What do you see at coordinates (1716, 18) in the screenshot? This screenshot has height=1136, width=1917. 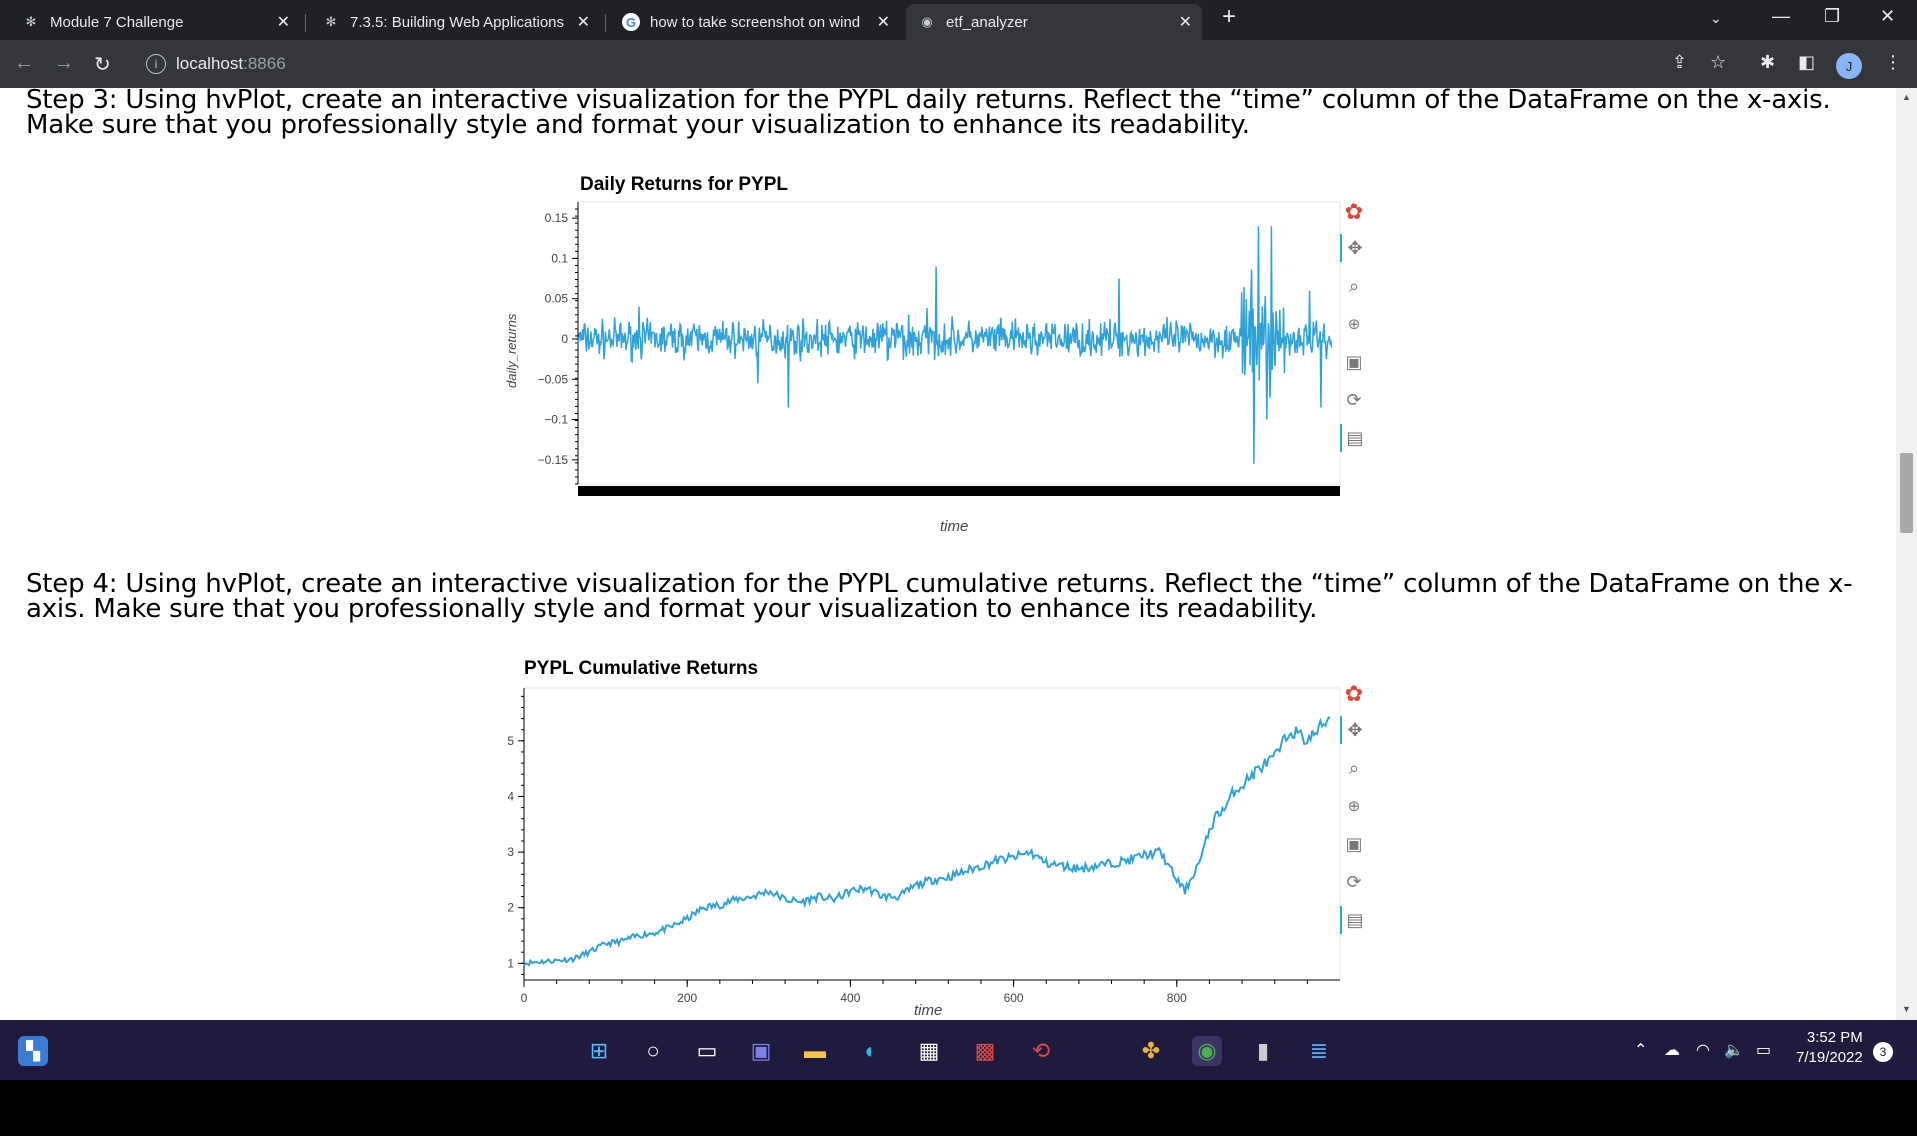 I see `tab-search-chevron-icon: ⌄` at bounding box center [1716, 18].